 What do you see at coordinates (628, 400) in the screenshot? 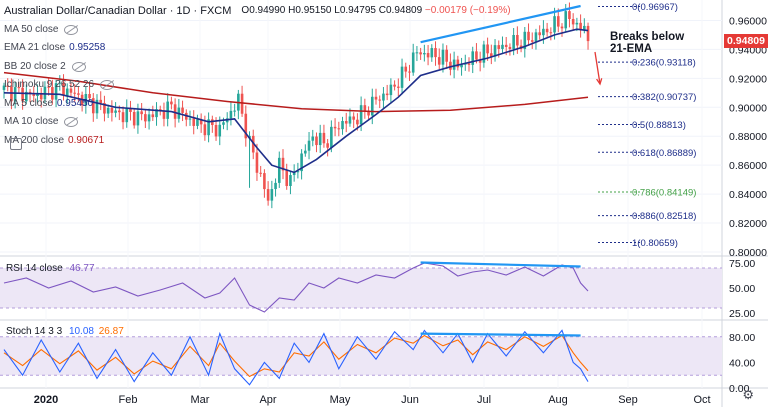
I see `time-tick-label: Sep` at bounding box center [628, 400].